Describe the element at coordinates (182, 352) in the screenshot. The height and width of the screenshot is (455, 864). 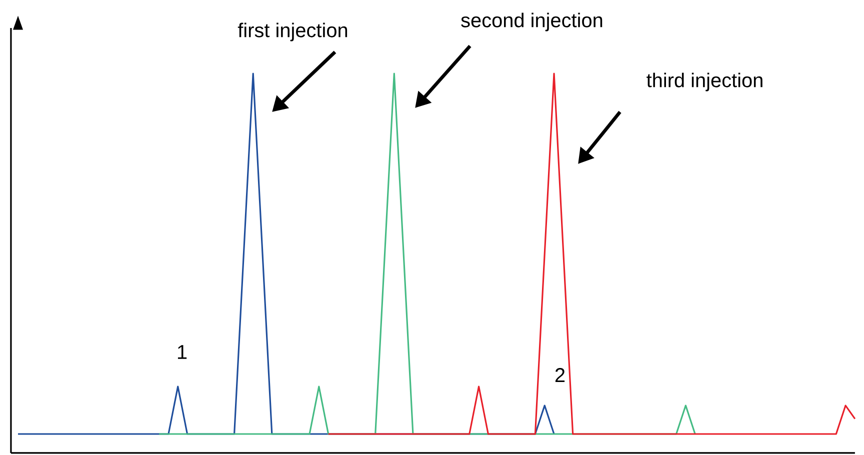
I see `annotation: 1` at that location.